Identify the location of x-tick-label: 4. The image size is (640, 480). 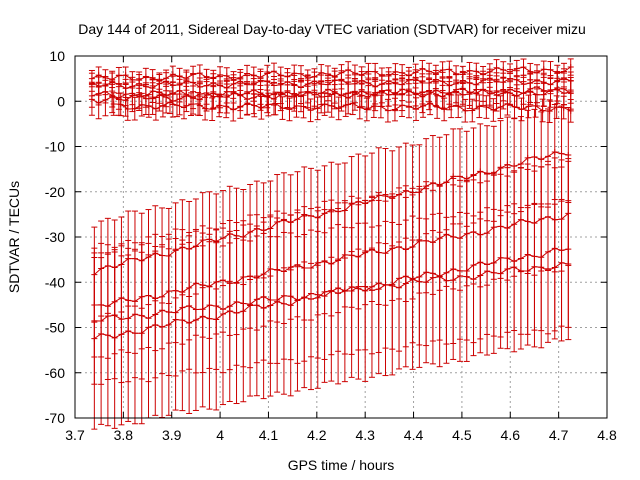
(220, 435).